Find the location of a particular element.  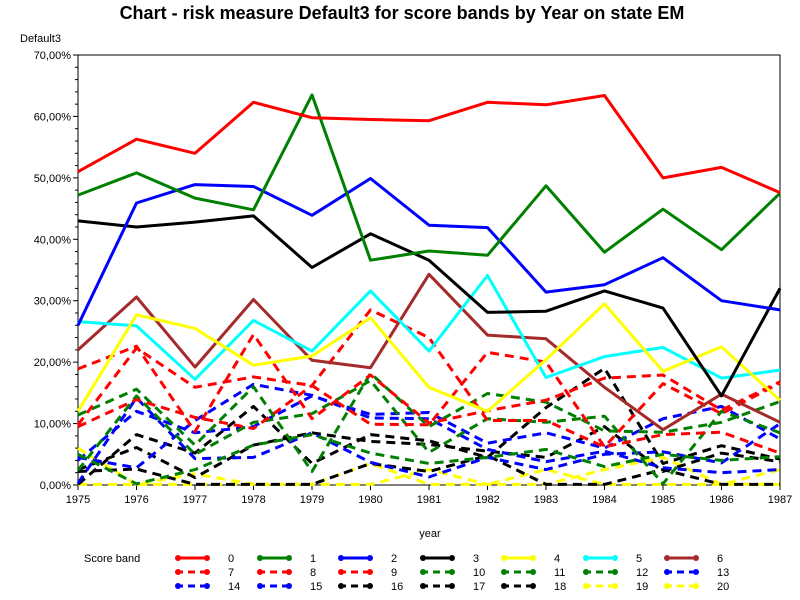

legend-item-15: 15 is located at coordinates (289, 587).